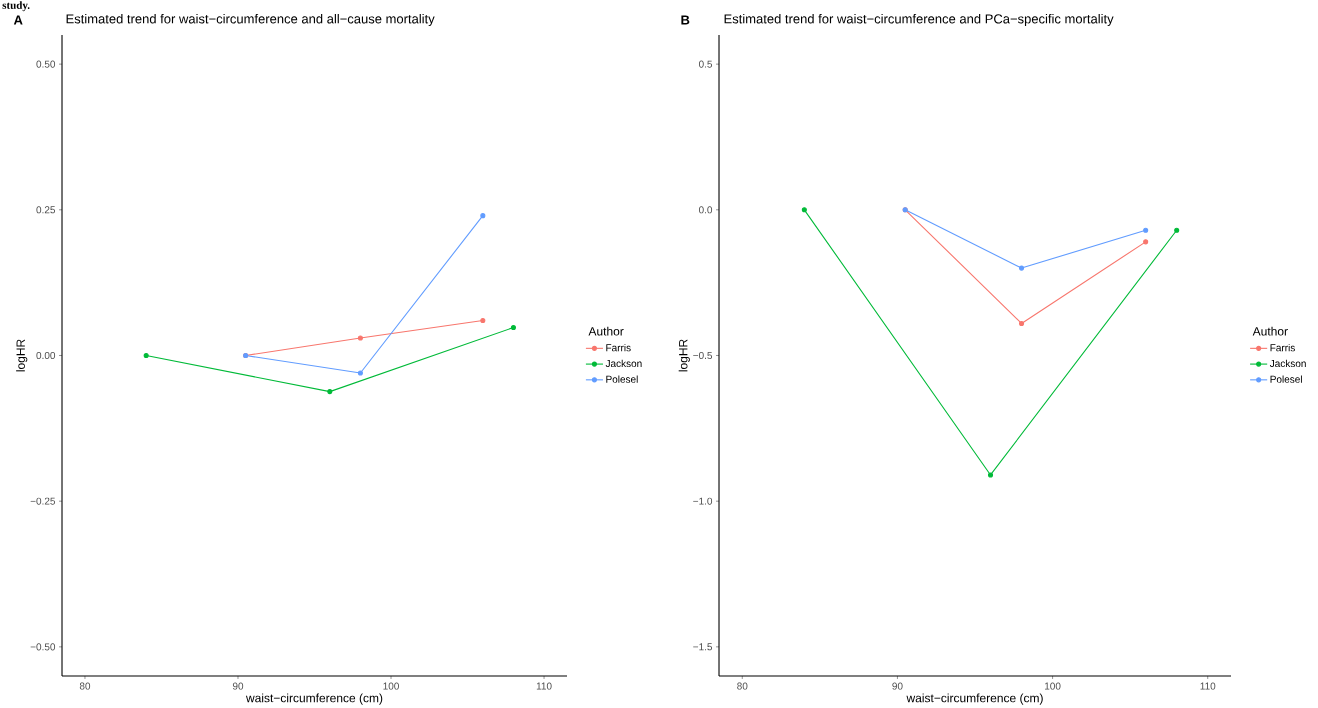  I want to click on y-tick-label: −0.25, so click(43, 501).